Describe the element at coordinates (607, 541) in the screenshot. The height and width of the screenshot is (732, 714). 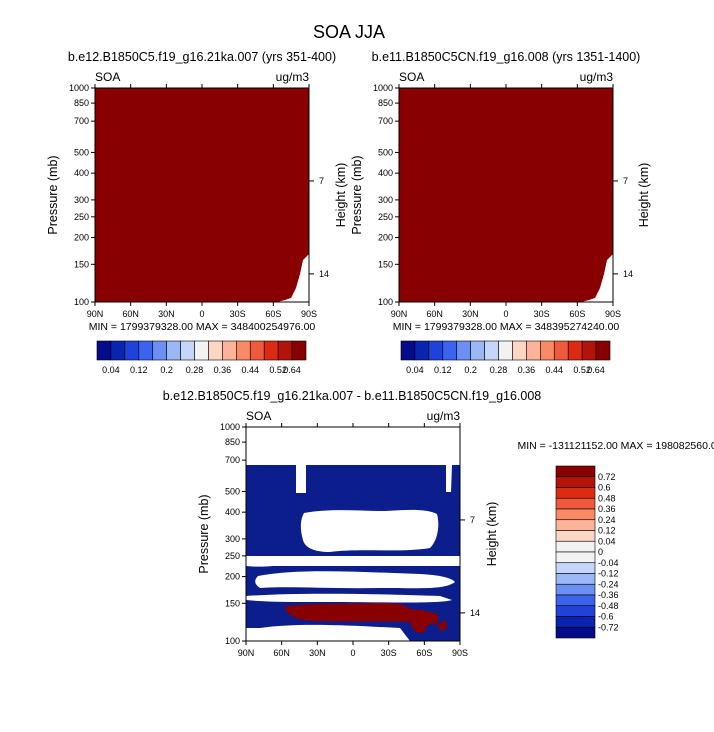
I see `colorbar-label: 0.04` at that location.